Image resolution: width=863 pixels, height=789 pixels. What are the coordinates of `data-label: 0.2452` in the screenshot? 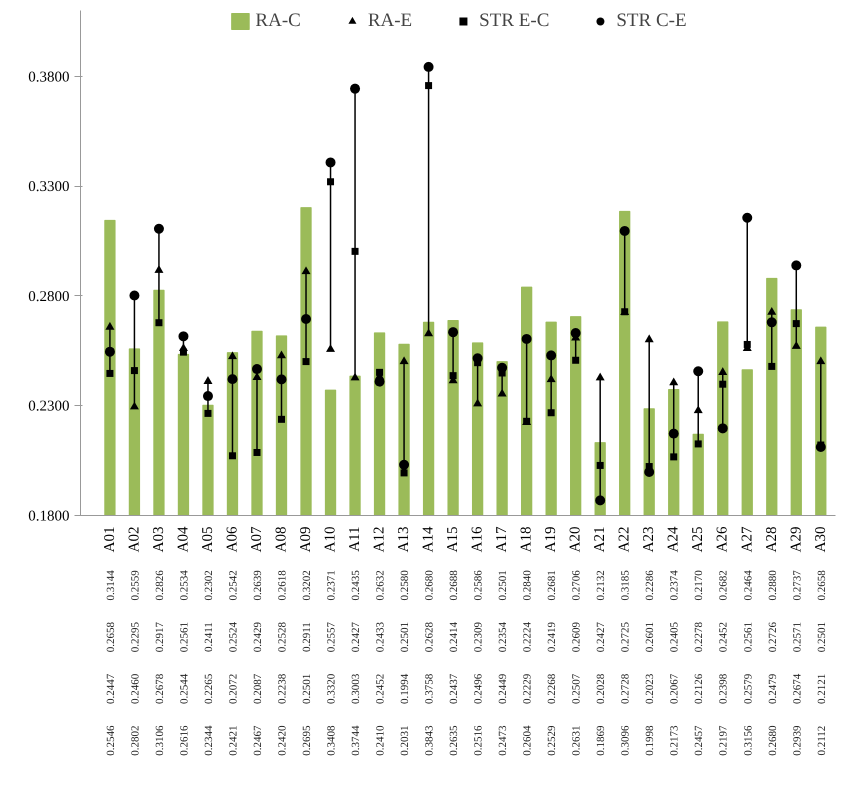 It's located at (380, 689).